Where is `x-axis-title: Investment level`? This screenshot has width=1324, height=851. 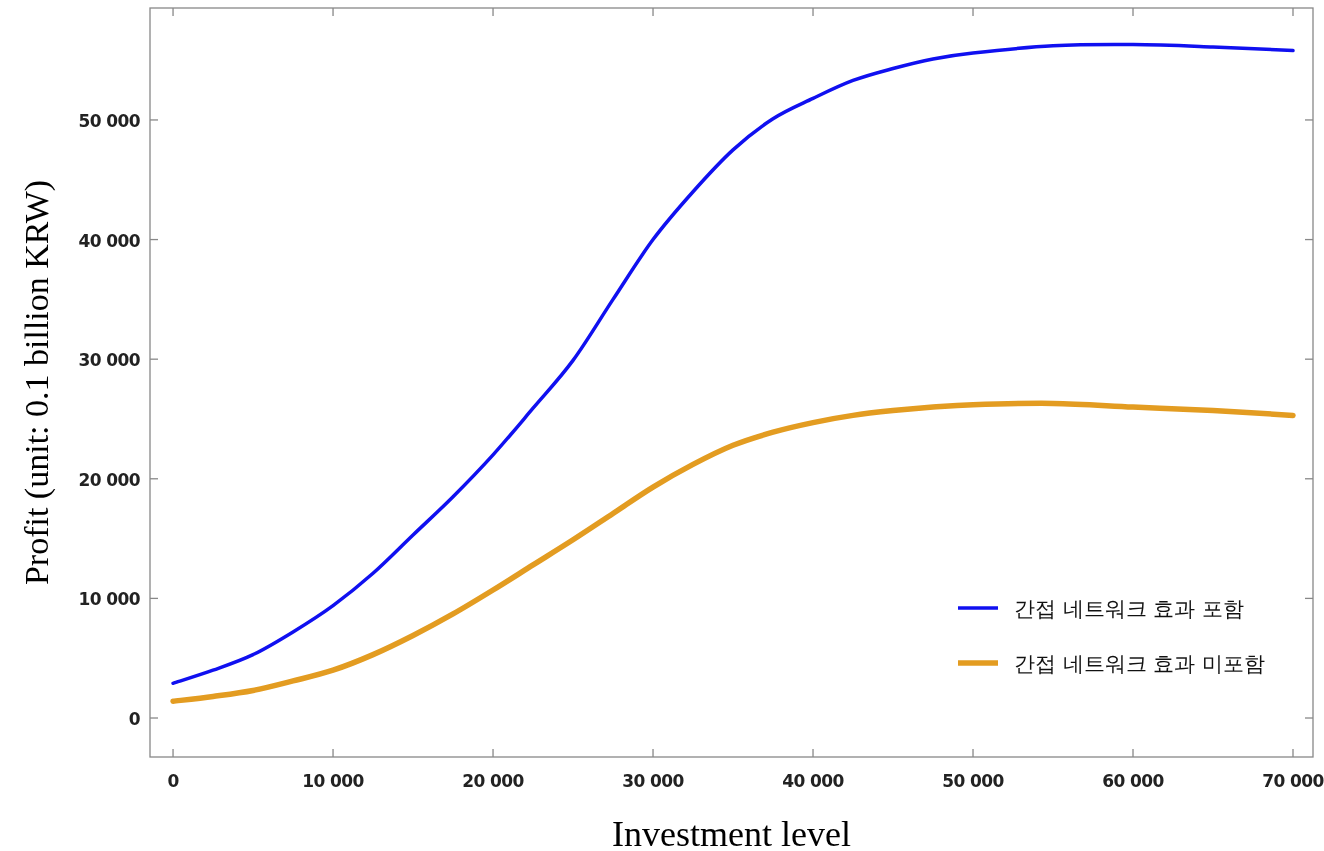
x-axis-title: Investment level is located at coordinates (731, 832).